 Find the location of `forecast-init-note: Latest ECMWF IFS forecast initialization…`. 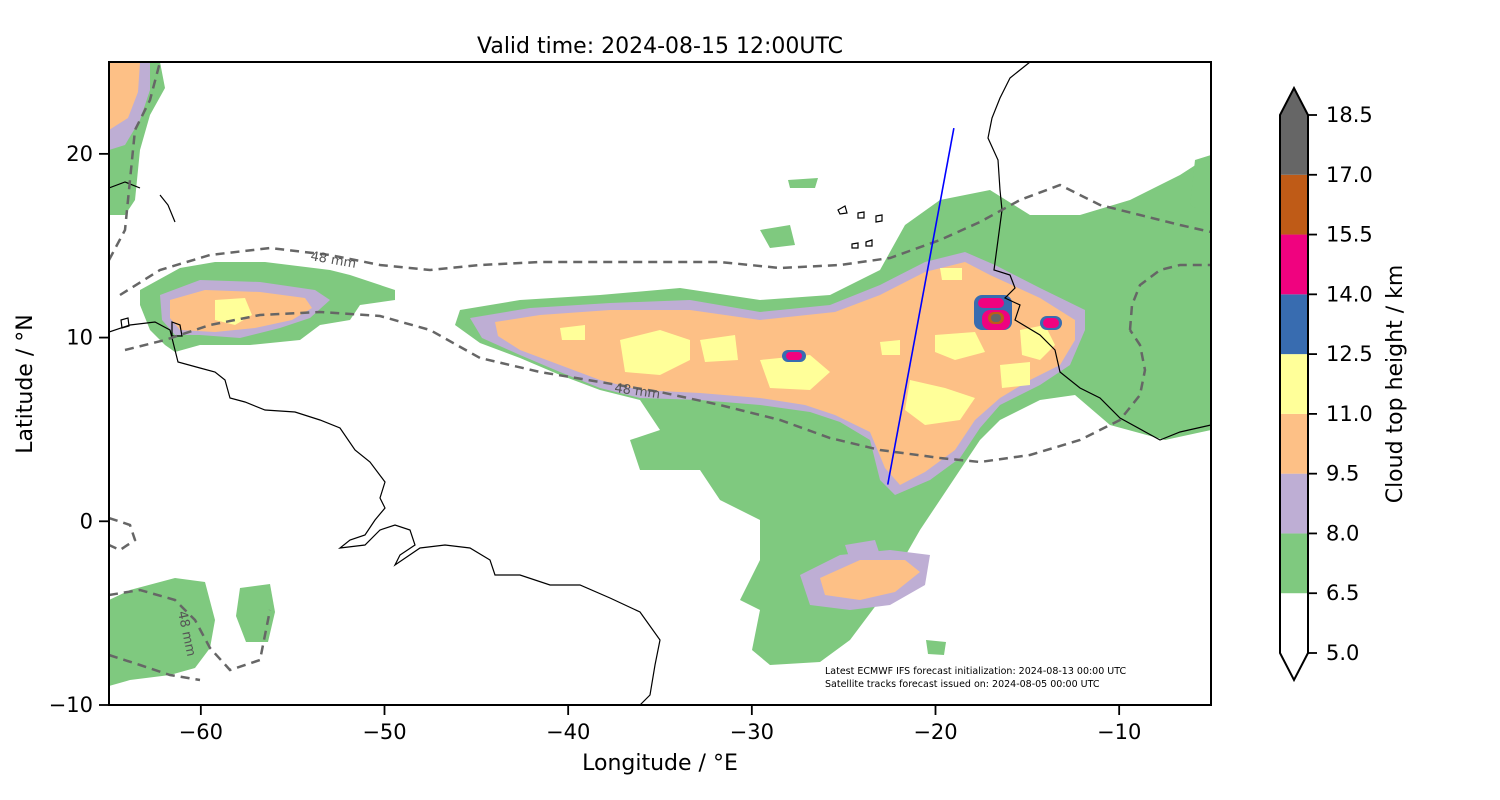

forecast-init-note: Latest ECMWF IFS forecast initialization… is located at coordinates (975, 671).